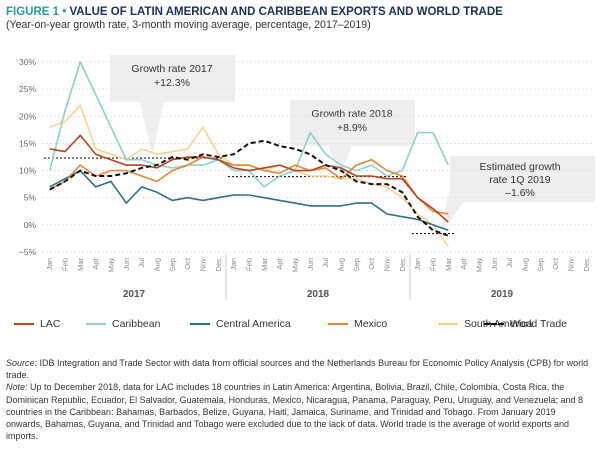 The height and width of the screenshot is (453, 600). What do you see at coordinates (318, 294) in the screenshot?
I see `year-label: 2018` at bounding box center [318, 294].